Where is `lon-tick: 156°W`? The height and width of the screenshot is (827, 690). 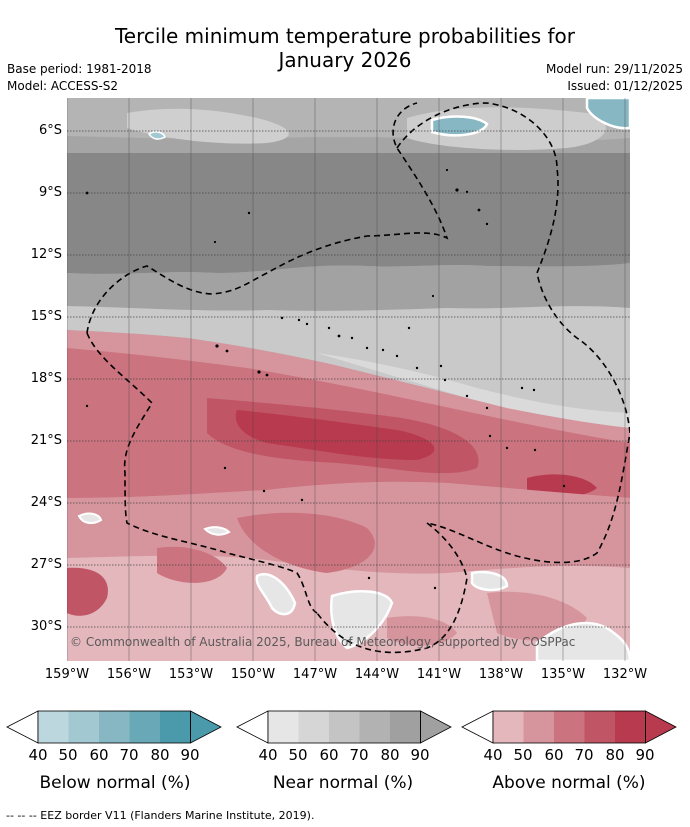 lon-tick: 156°W is located at coordinates (129, 674).